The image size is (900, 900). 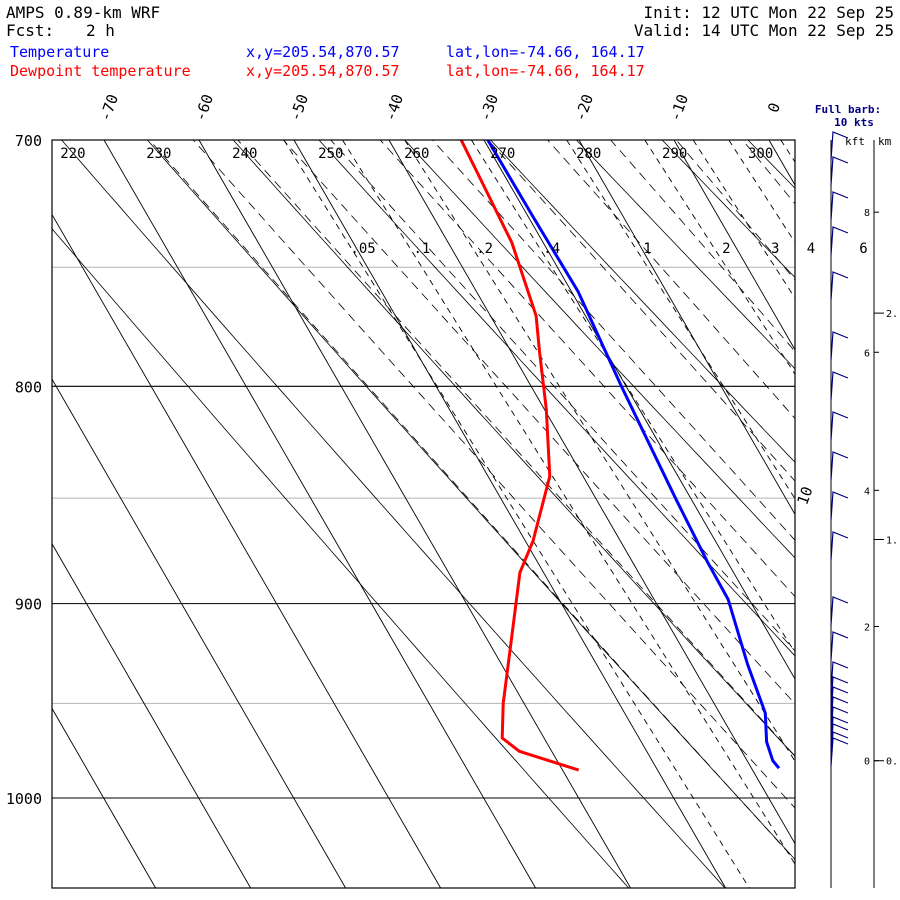 What do you see at coordinates (805, 495) in the screenshot?
I see `right-temperature-label: 10` at bounding box center [805, 495].